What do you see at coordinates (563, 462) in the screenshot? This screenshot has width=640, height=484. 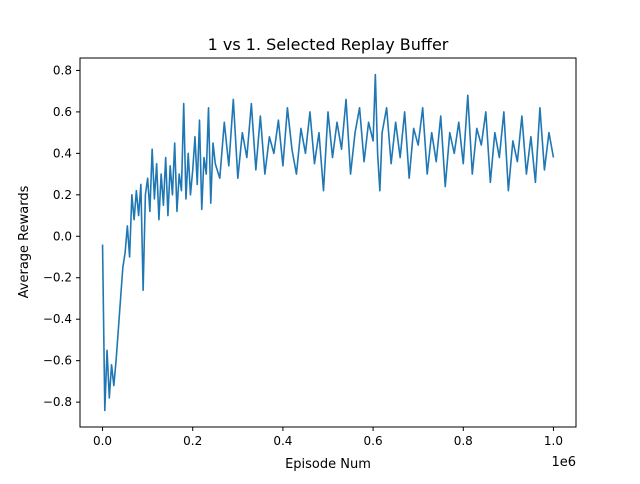 I see `x-axis-offset-label: 1e6` at bounding box center [563, 462].